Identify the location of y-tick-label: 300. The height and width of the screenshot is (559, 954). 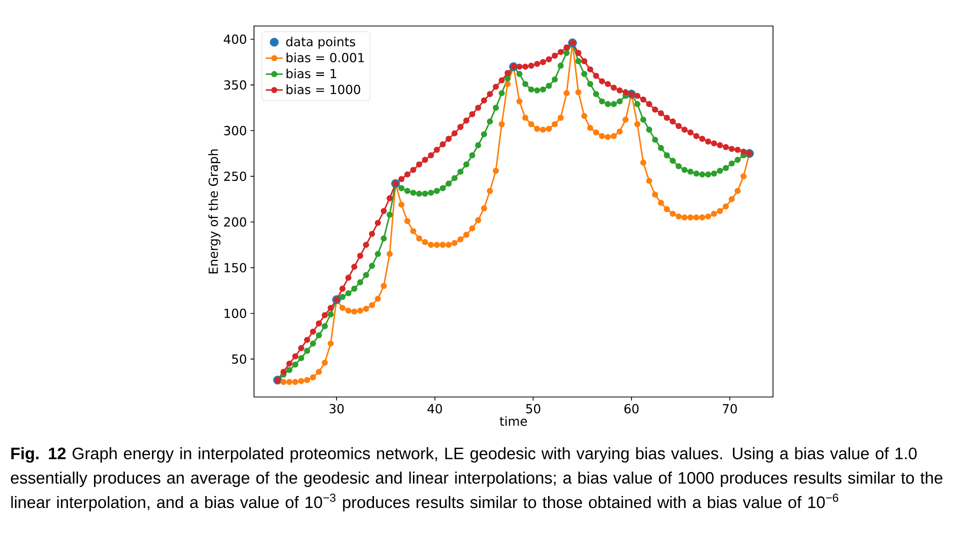
(235, 131).